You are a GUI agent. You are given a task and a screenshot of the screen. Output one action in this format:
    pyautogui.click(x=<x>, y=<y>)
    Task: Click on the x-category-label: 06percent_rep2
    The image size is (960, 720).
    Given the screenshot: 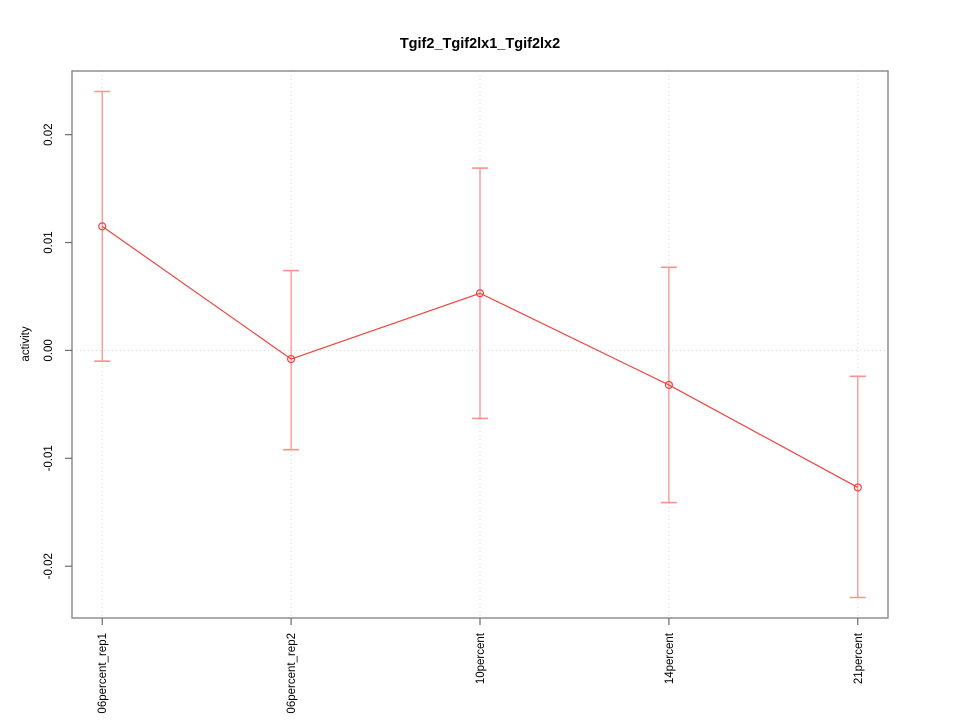 What is the action you would take?
    pyautogui.click(x=292, y=673)
    